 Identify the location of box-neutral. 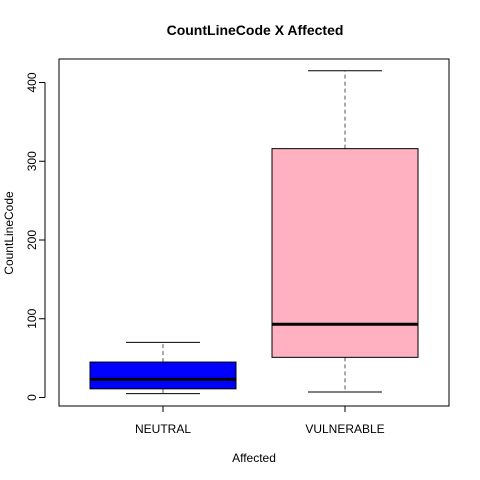
(163, 368).